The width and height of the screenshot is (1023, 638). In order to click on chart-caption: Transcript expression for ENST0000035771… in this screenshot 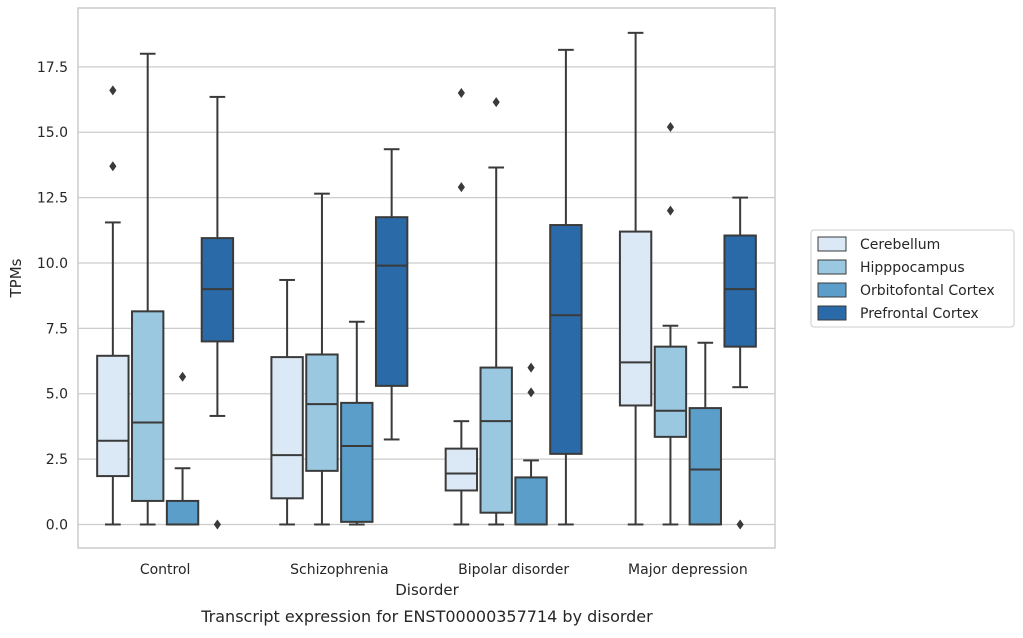, I will do `click(426, 616)`.